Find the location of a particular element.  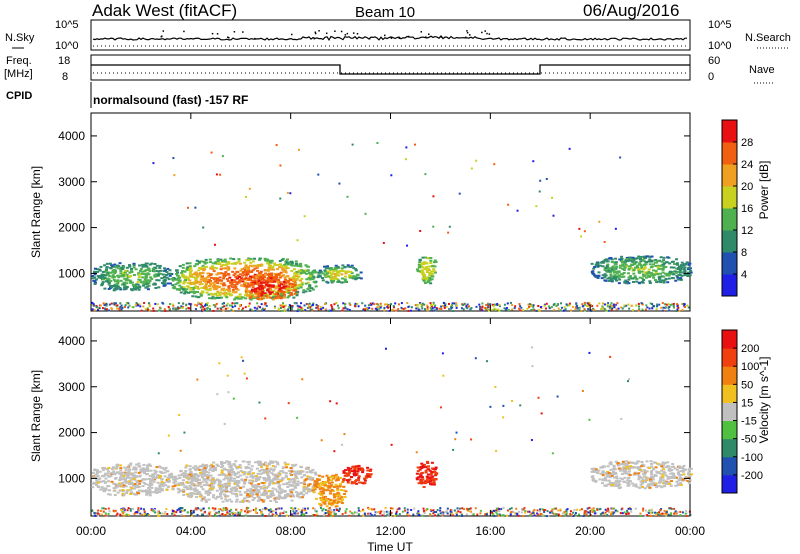

nsky-spike is located at coordinates (163, 31).